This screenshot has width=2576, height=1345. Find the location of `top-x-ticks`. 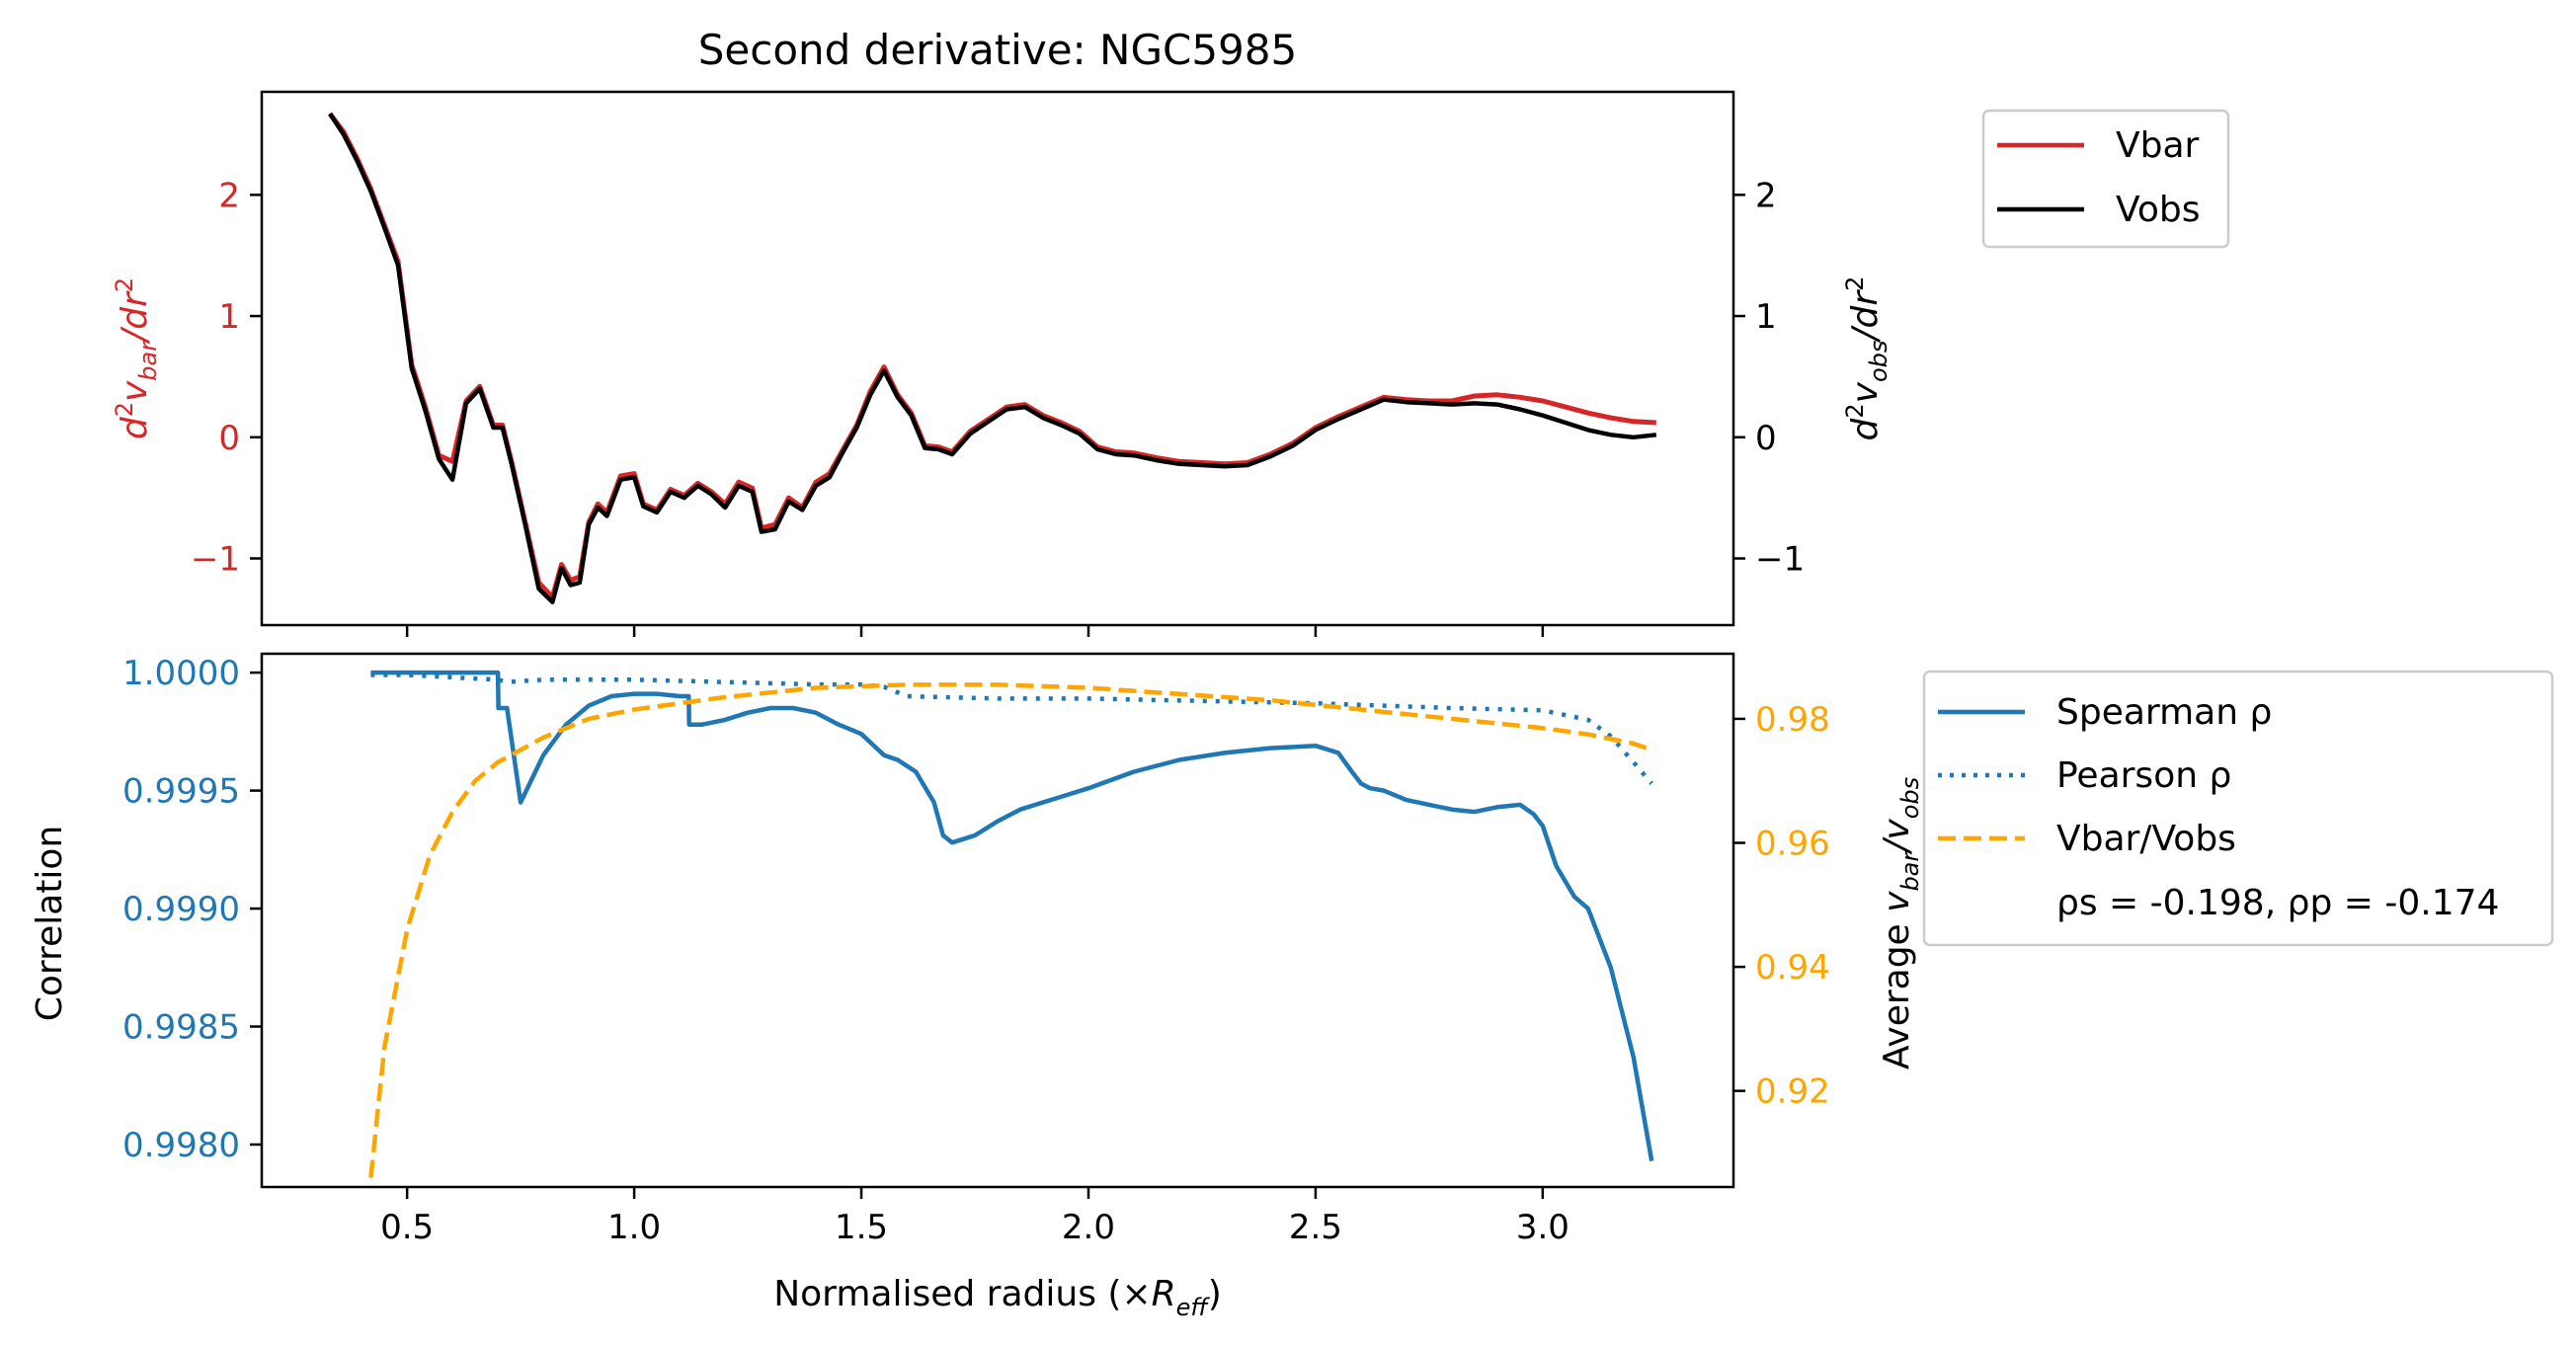

top-x-ticks is located at coordinates (975, 631).